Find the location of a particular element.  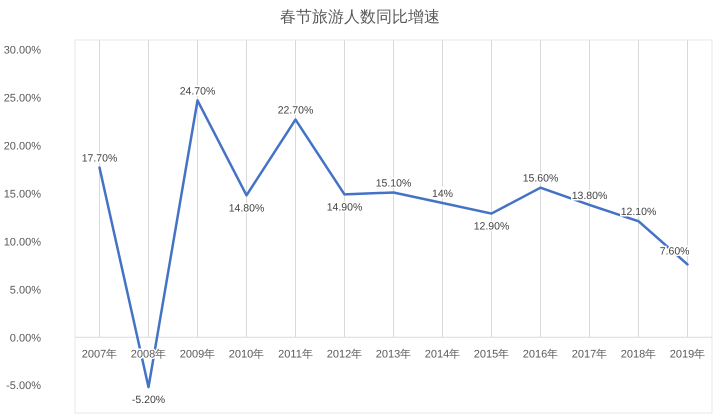

x-tick-label: 2010年 is located at coordinates (246, 354).